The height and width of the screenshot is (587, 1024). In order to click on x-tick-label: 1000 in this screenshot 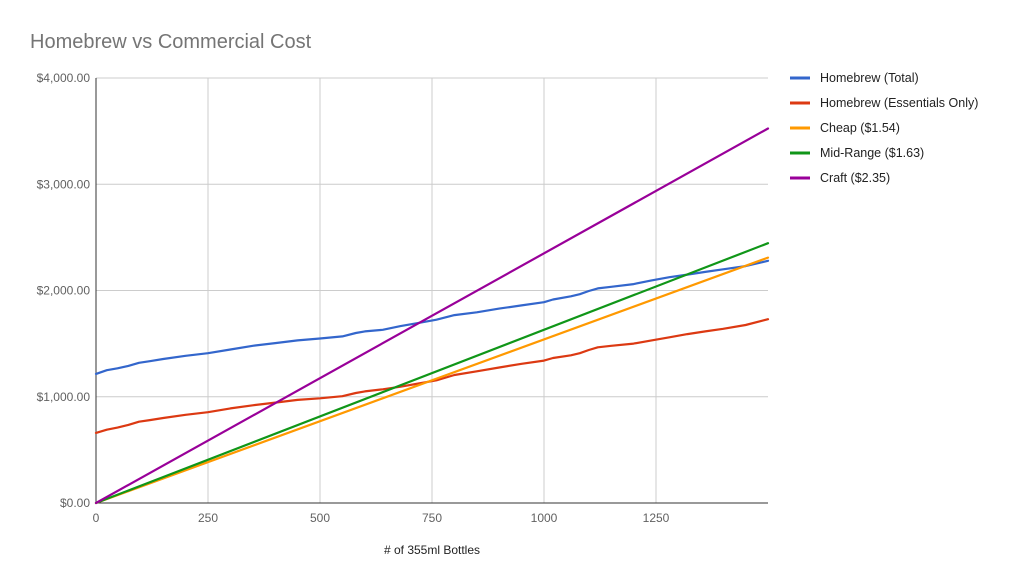, I will do `click(544, 518)`.